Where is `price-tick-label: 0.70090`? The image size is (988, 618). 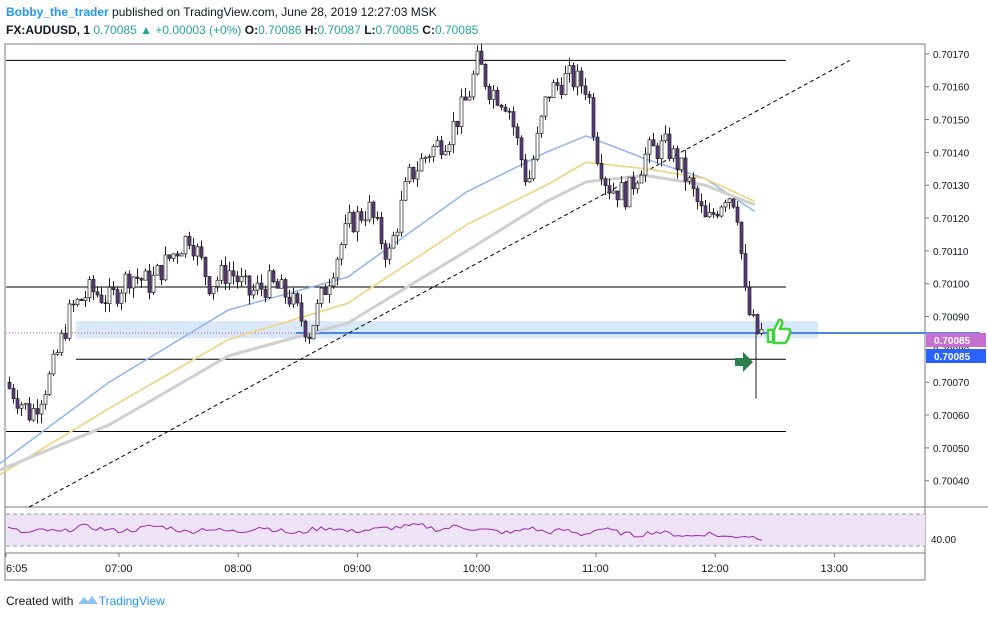 price-tick-label: 0.70090 is located at coordinates (951, 318).